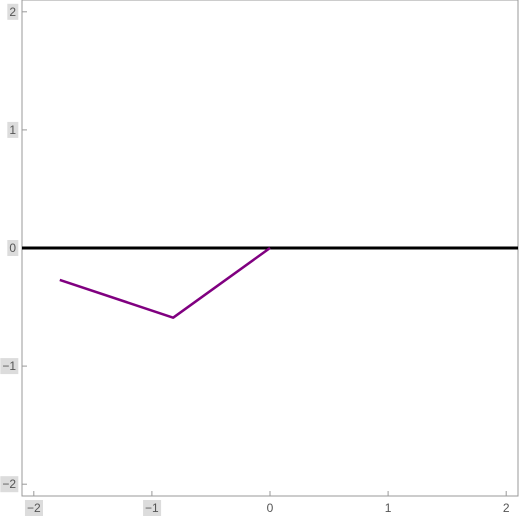 The image size is (520, 520). I want to click on series-group, so click(165, 282).